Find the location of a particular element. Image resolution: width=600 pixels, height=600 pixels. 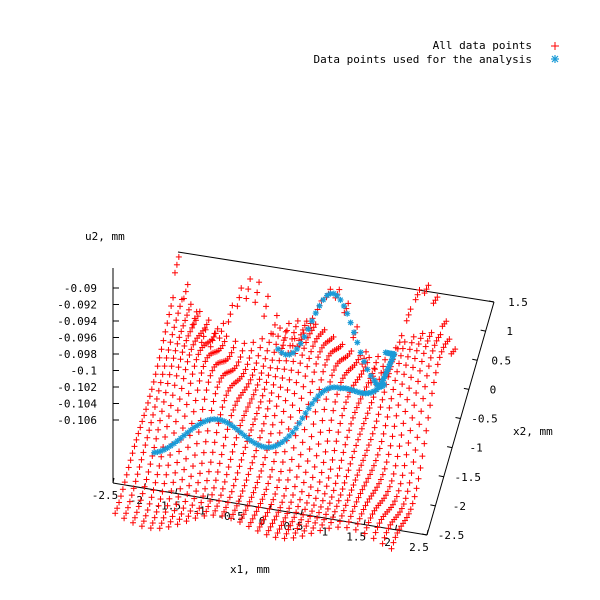

x-axis-ticks: -2.5-2-1.5-1-0.500.511.522.5 is located at coordinates (260, 515).